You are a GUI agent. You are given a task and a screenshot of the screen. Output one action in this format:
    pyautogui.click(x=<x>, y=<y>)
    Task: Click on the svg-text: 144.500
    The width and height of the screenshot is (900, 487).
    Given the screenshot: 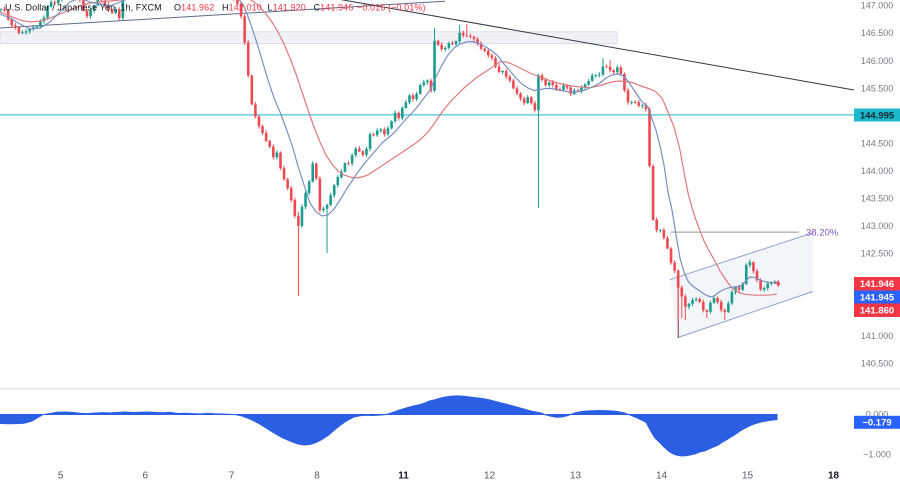 What is the action you would take?
    pyautogui.click(x=877, y=143)
    